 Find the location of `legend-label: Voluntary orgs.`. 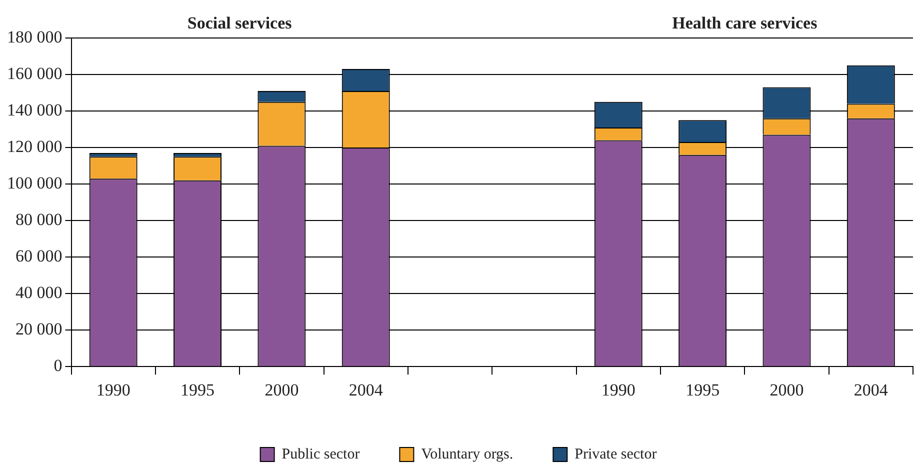

legend-label: Voluntary orgs. is located at coordinates (467, 454).